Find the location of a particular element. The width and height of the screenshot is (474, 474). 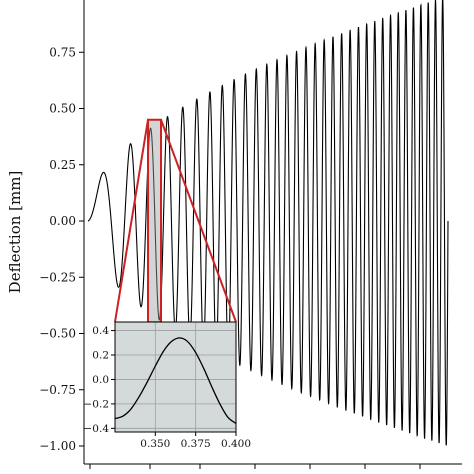

inset-frame is located at coordinates (175, 377).